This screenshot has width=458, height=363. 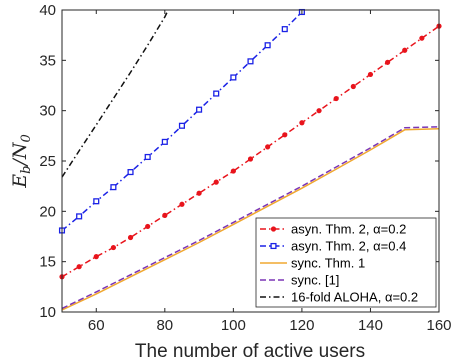 What do you see at coordinates (47, 312) in the screenshot?
I see `y-tick-label: 10` at bounding box center [47, 312].